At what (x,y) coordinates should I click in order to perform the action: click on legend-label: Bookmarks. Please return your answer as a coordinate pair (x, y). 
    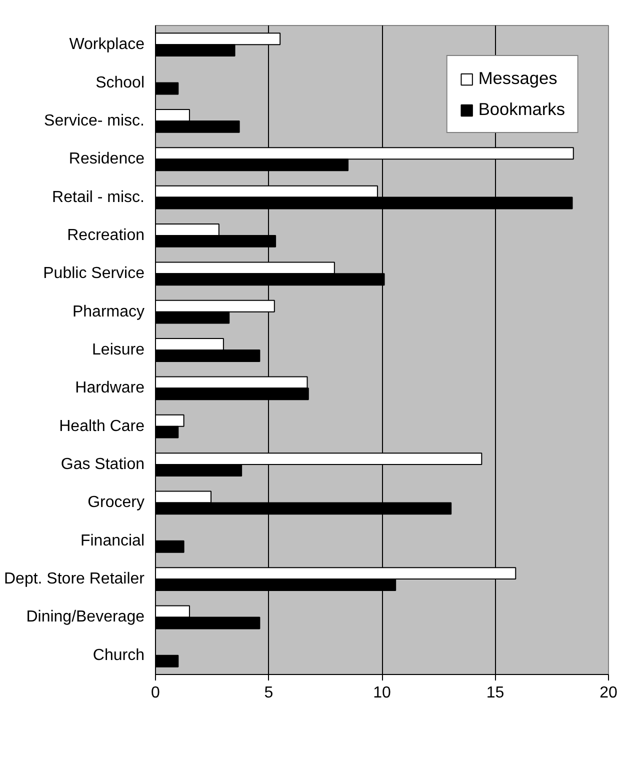
    Looking at the image, I should click on (521, 109).